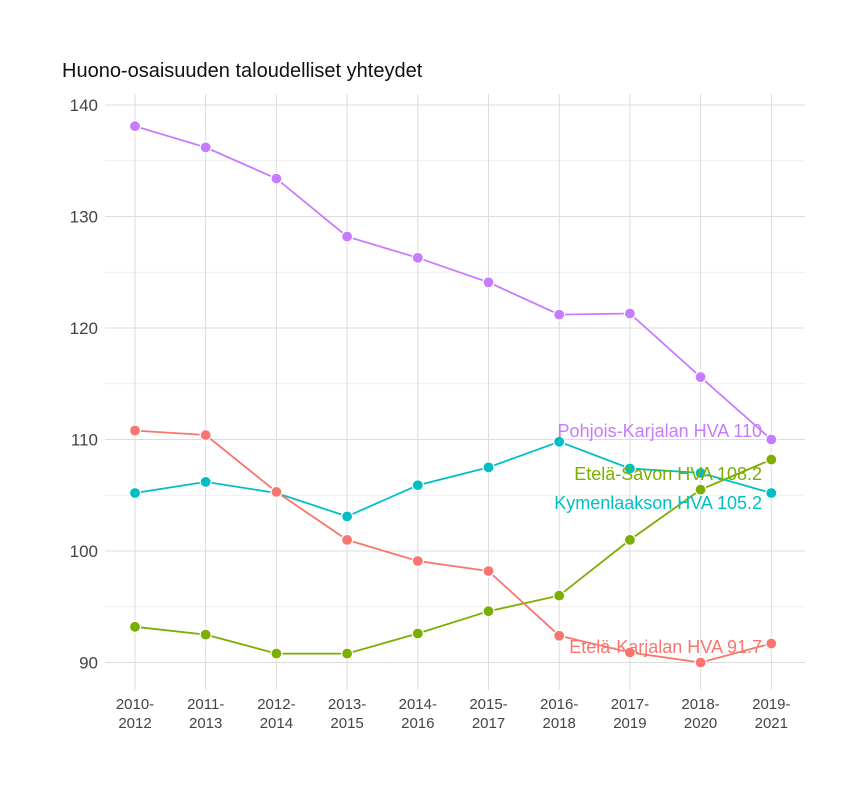 The image size is (864, 792). I want to click on x-tick-label: 2014-2016, so click(418, 714).